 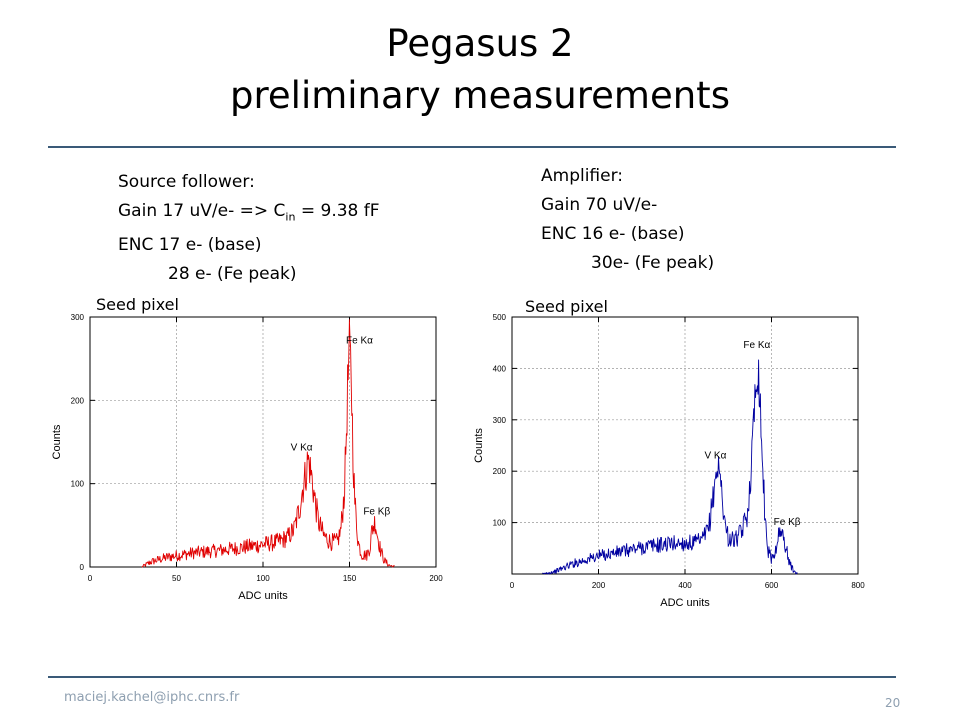 What do you see at coordinates (249, 212) in the screenshot?
I see `source-follower-gain: Gain 17 uV/e- => Cin = 9.38 fF` at bounding box center [249, 212].